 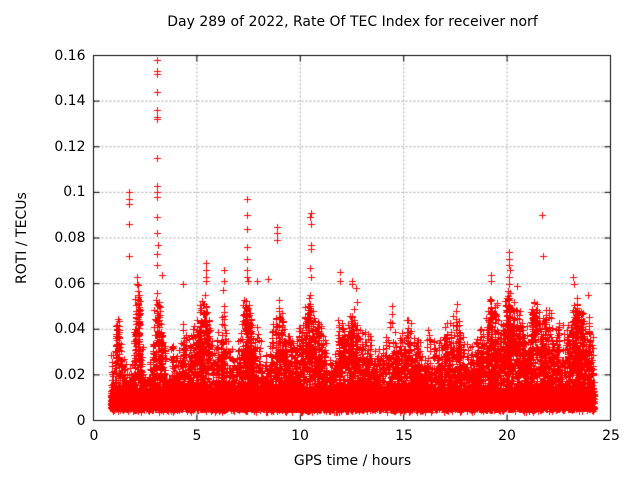 I want to click on x-tick-label: 0, so click(x=94, y=436).